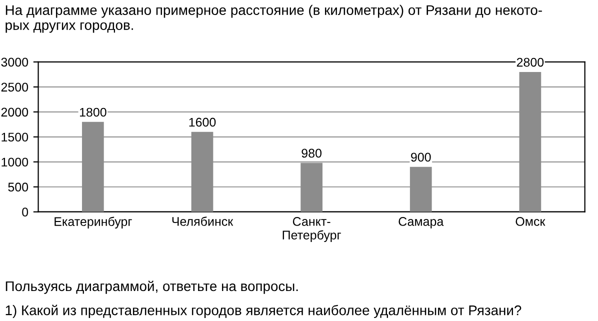 This screenshot has width=598, height=321. What do you see at coordinates (15, 137) in the screenshot?
I see `y-tick-label: 1500` at bounding box center [15, 137].